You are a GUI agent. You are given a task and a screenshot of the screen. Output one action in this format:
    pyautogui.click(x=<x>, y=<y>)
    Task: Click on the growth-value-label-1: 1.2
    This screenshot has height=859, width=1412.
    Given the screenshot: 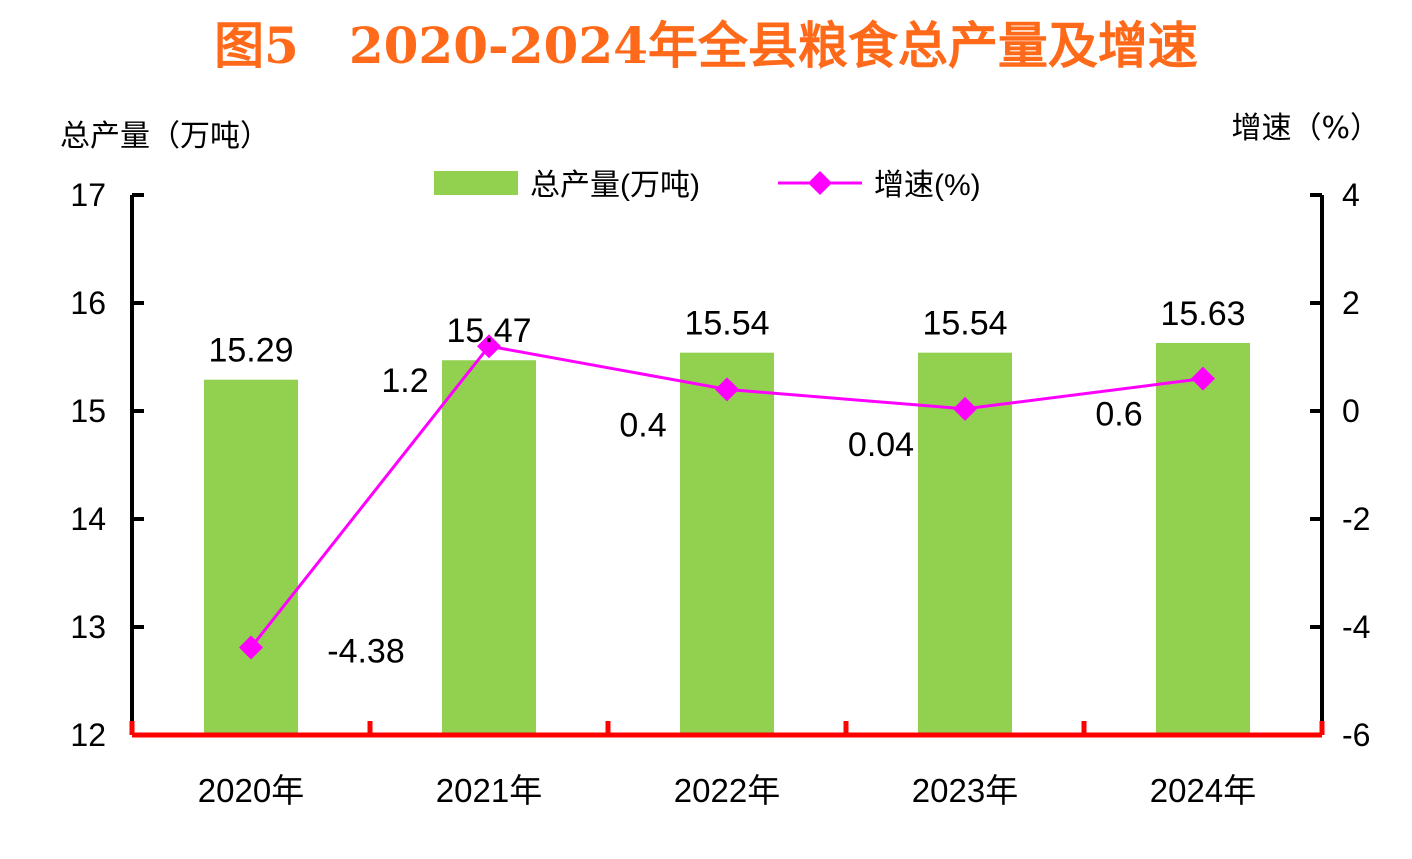 What is the action you would take?
    pyautogui.click(x=404, y=381)
    